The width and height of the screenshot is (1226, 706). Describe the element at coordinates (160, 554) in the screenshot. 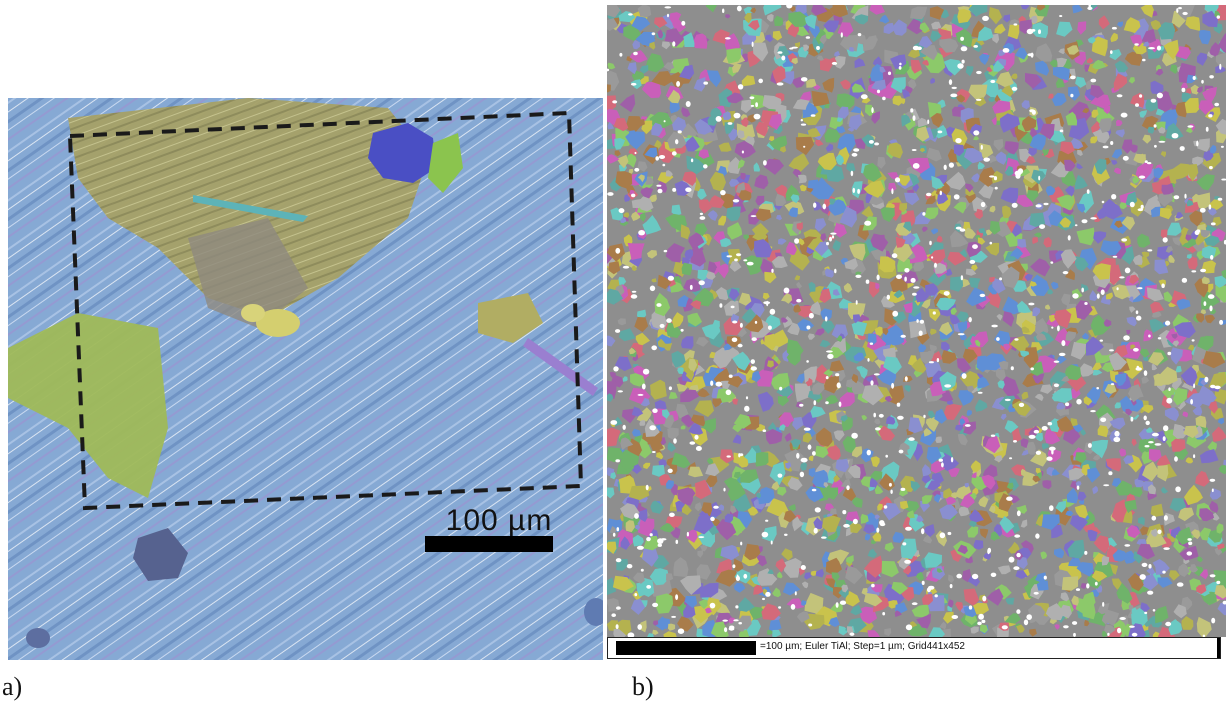

I see `dark-grain` at that location.